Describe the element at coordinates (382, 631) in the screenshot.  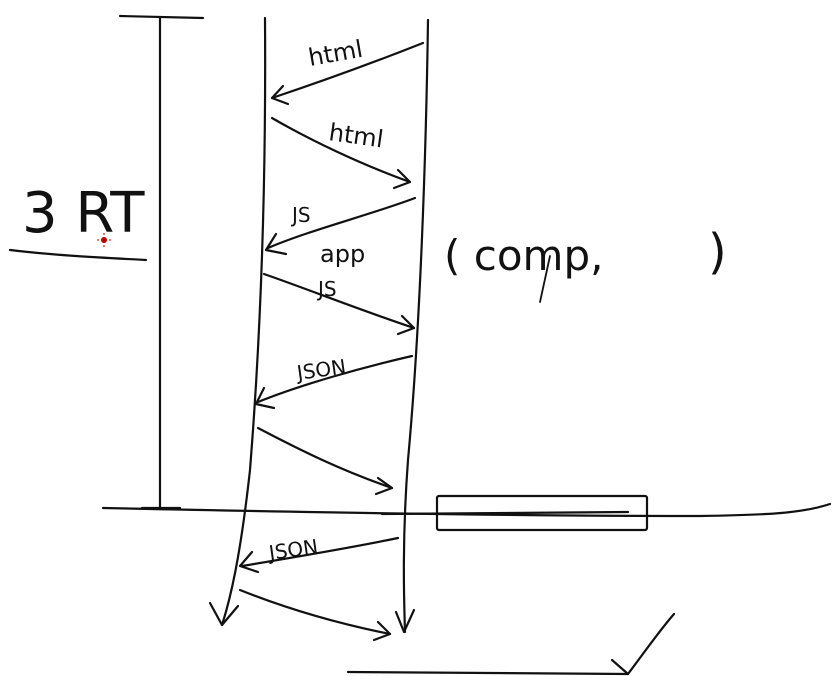
I see `arrow-request-3-head` at that location.